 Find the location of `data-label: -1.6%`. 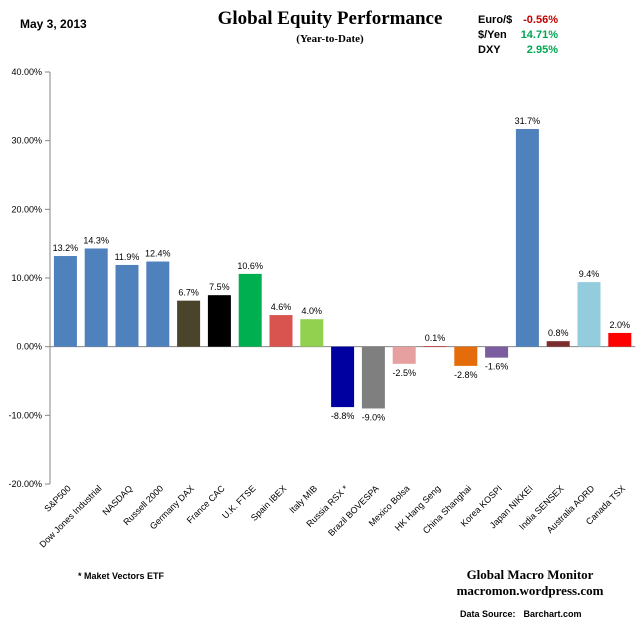

data-label: -1.6% is located at coordinates (497, 367).